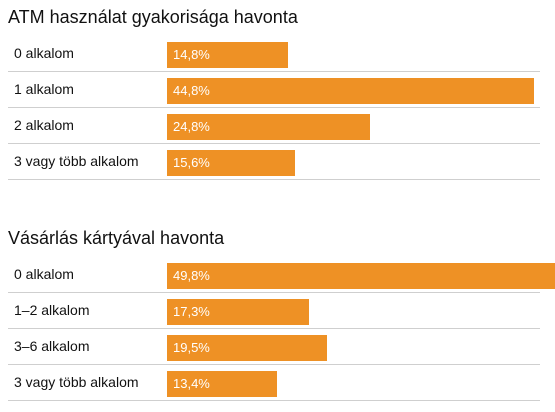 This screenshot has height=412, width=555. What do you see at coordinates (44, 89) in the screenshot?
I see `category-label: 1 alkalom` at bounding box center [44, 89].